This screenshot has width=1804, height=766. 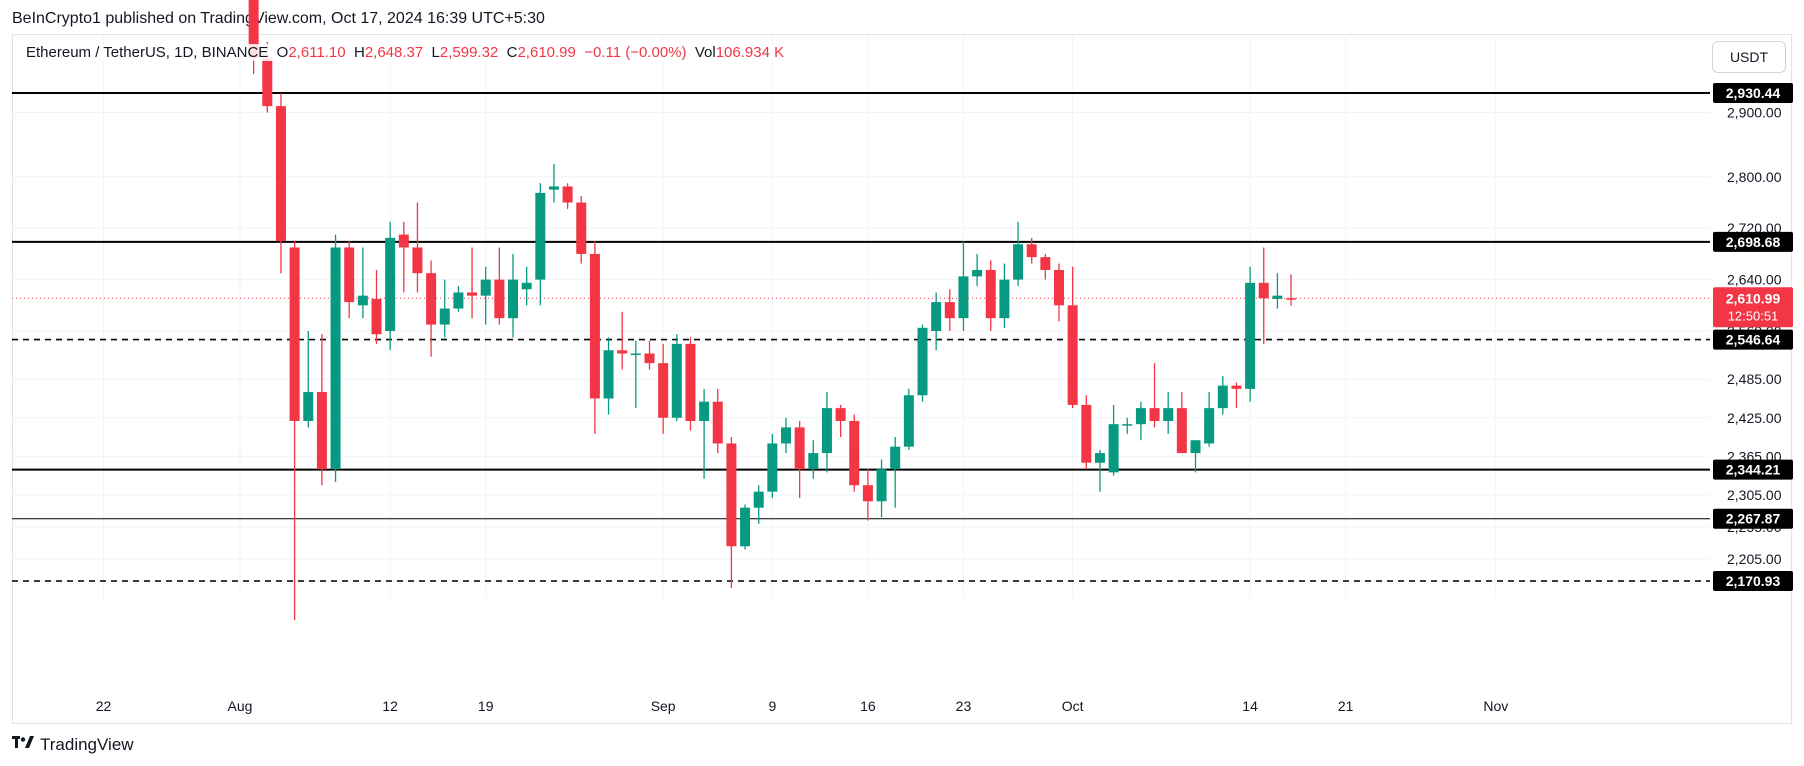 What do you see at coordinates (469, 52) in the screenshot?
I see `low-value: 2,599.32` at bounding box center [469, 52].